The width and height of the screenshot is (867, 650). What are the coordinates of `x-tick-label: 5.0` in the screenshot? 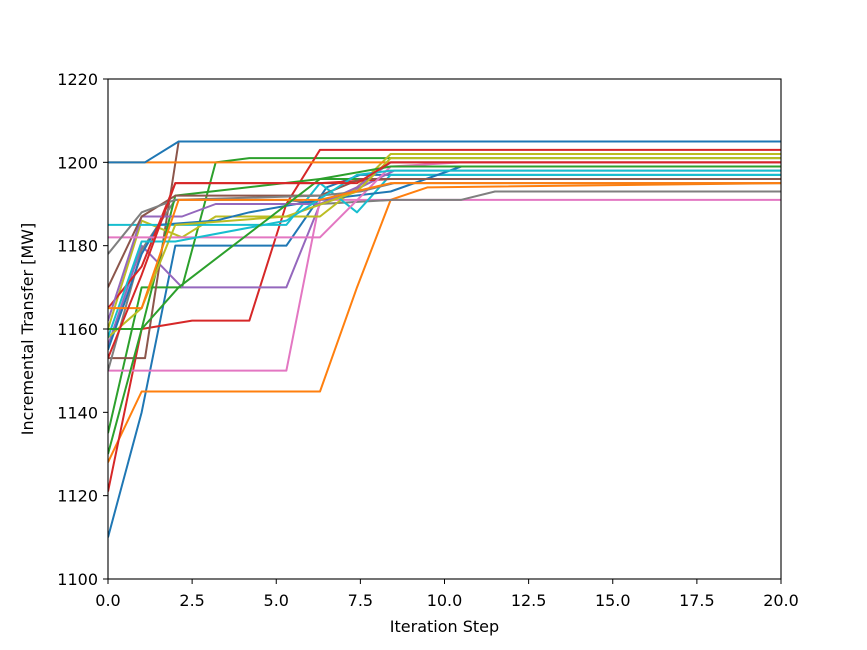 It's located at (276, 600).